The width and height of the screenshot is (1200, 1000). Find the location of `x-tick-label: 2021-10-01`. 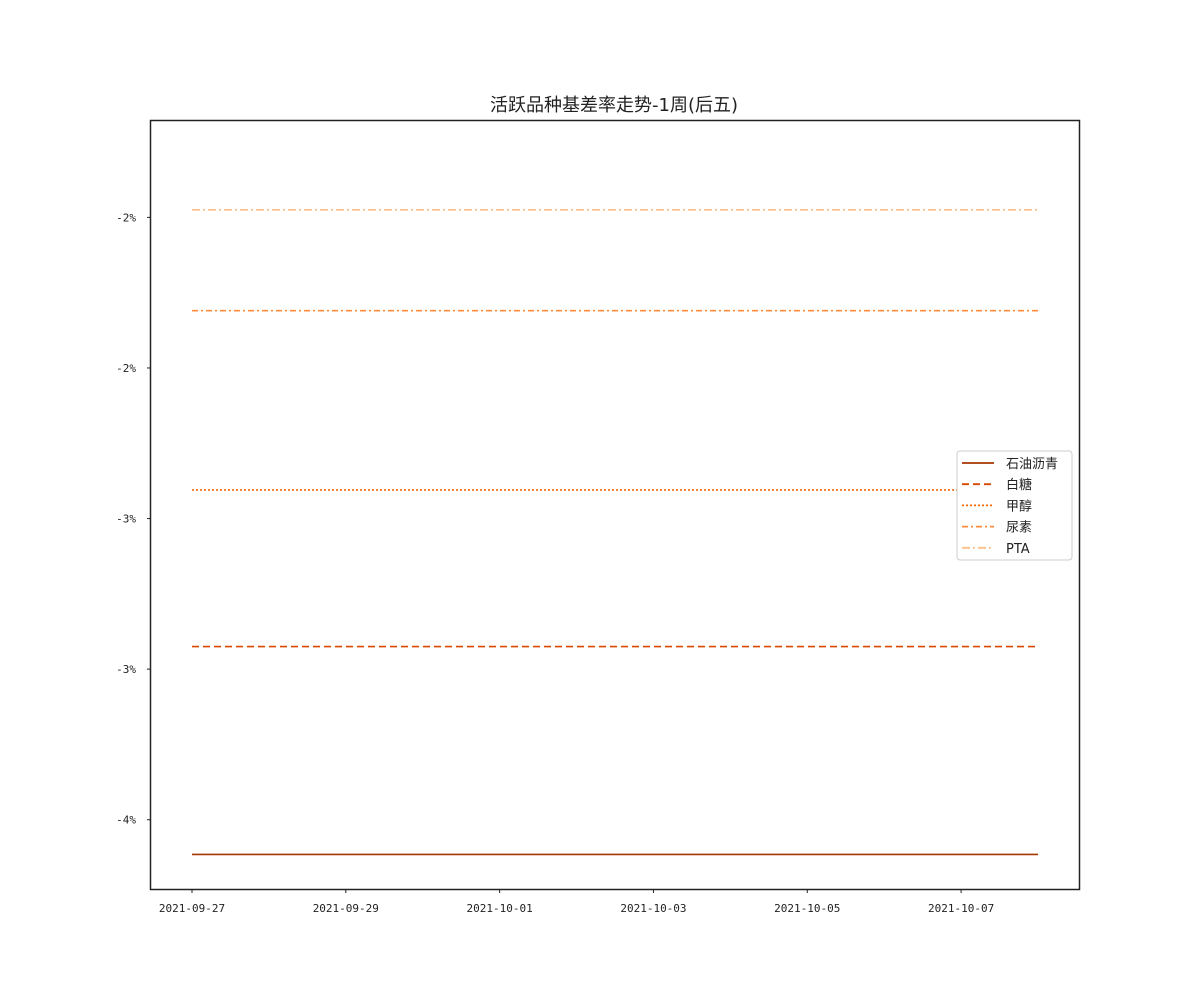

x-tick-label: 2021-10-01 is located at coordinates (500, 908).